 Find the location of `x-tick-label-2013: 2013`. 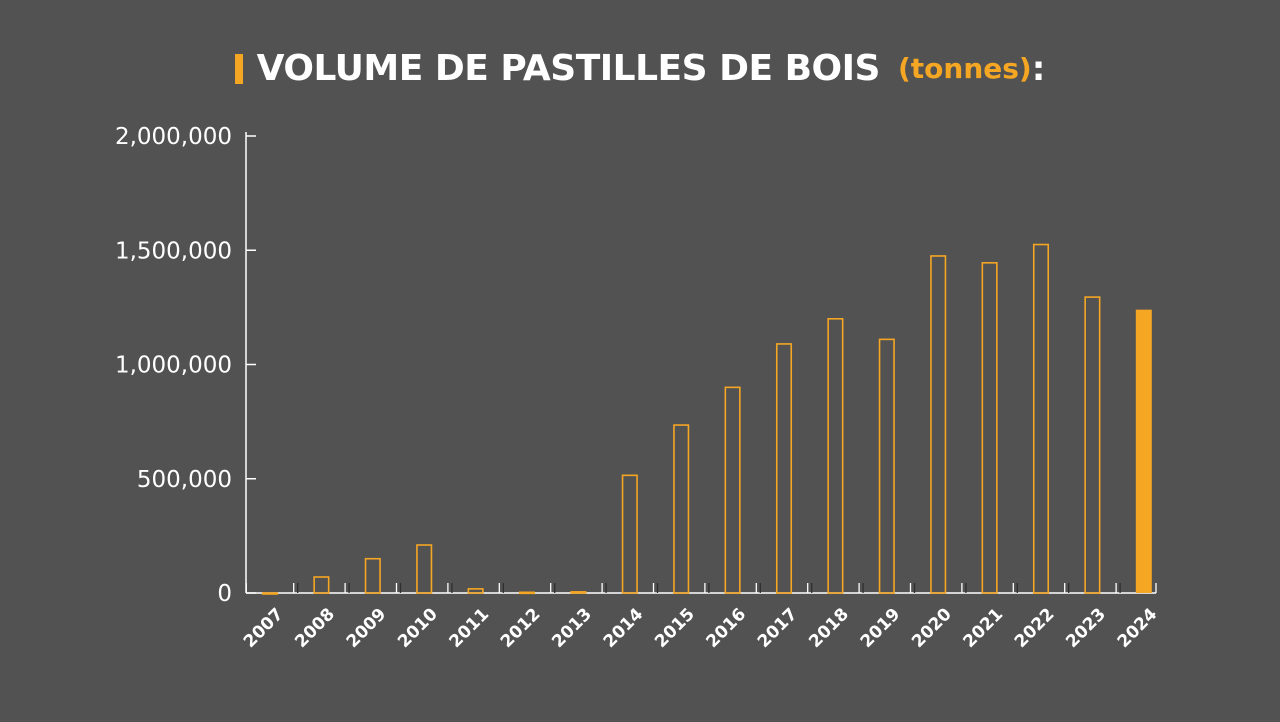

x-tick-label-2013: 2013 is located at coordinates (572, 628).